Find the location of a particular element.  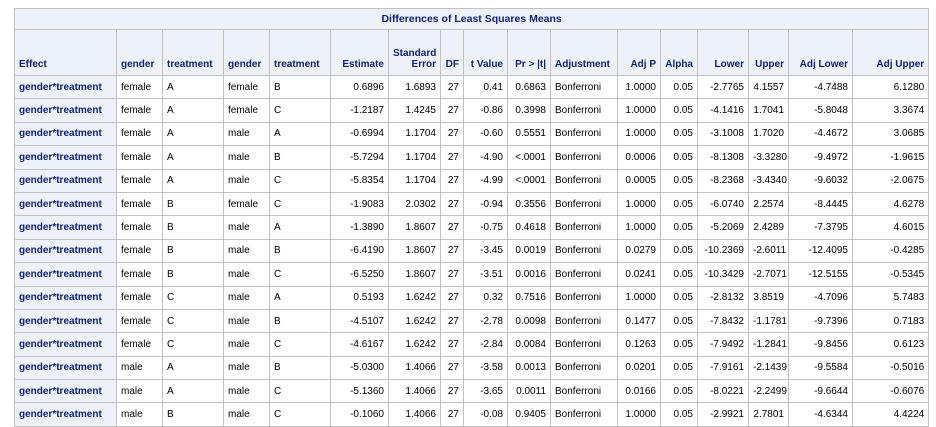

column-header: Alpha is located at coordinates (679, 52).